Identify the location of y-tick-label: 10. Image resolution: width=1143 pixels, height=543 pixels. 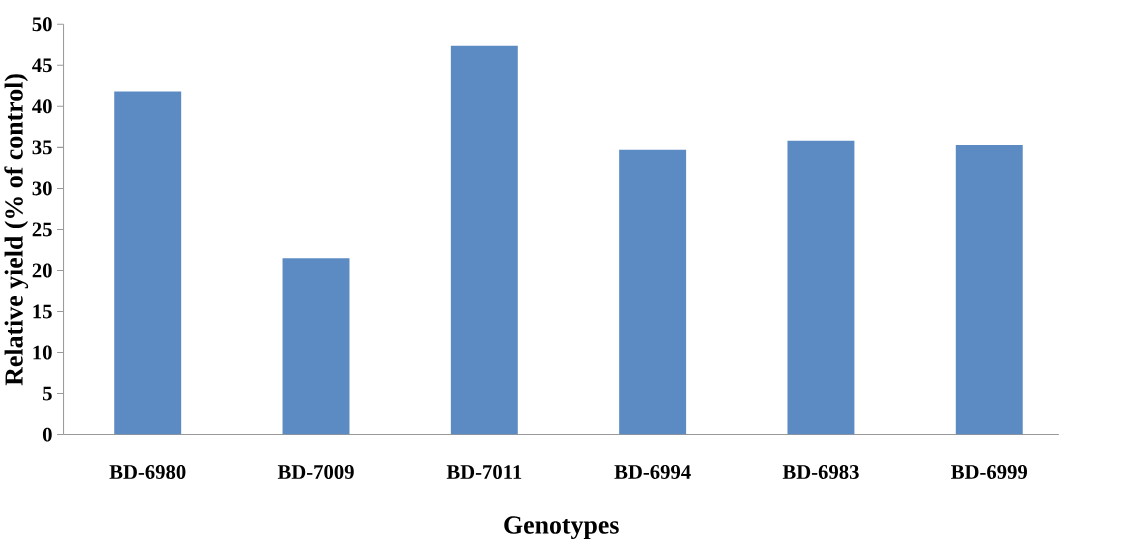
(42, 352).